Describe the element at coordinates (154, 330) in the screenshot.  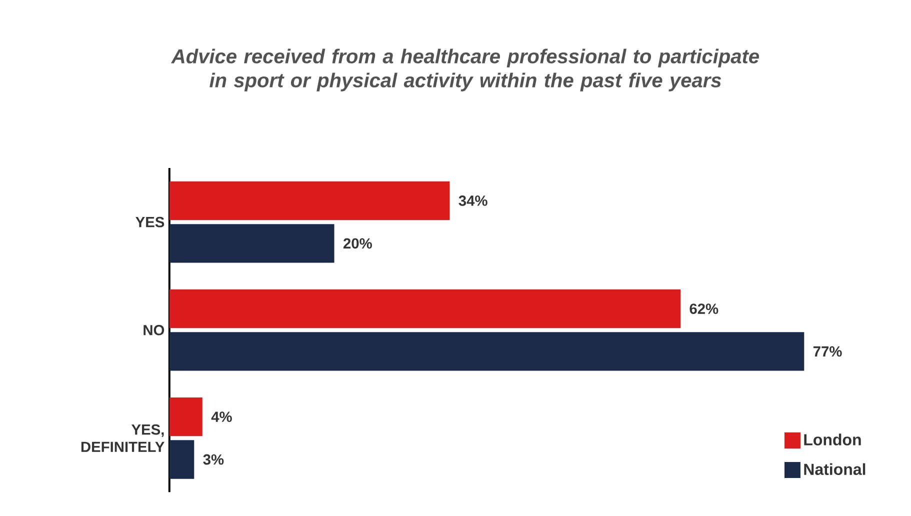
I see `y-tick-label: NO` at that location.